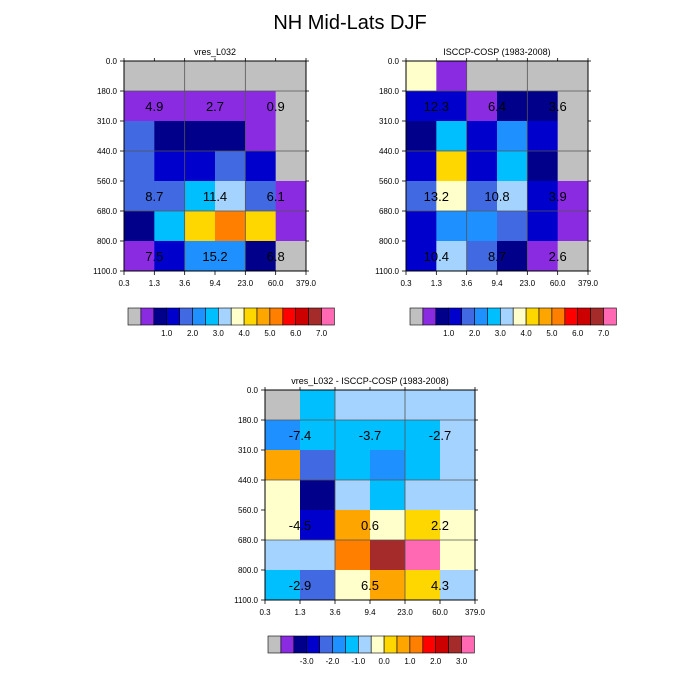 This screenshot has width=700, height=700. What do you see at coordinates (107, 121) in the screenshot?
I see `y-tick-label: 310.0` at bounding box center [107, 121].